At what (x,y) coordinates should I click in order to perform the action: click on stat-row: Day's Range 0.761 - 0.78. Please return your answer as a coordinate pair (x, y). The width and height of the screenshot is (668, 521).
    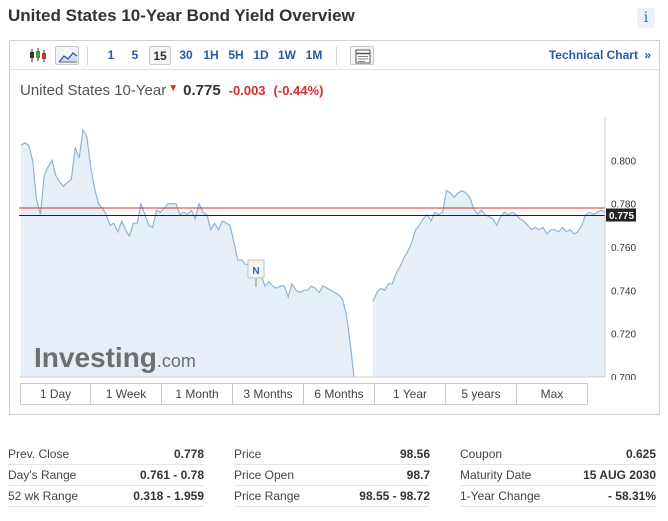
    Looking at the image, I should click on (106, 475).